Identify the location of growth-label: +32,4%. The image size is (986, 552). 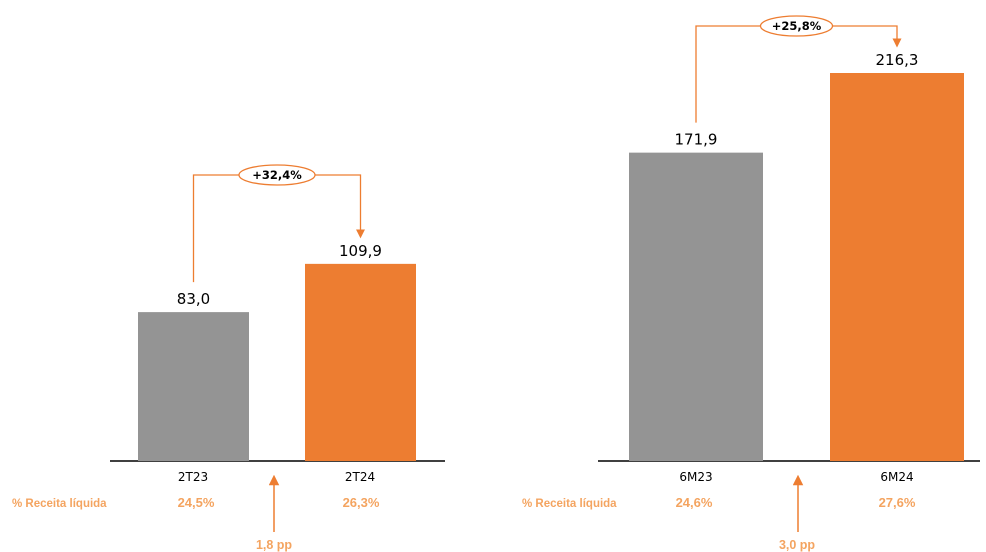
(277, 175).